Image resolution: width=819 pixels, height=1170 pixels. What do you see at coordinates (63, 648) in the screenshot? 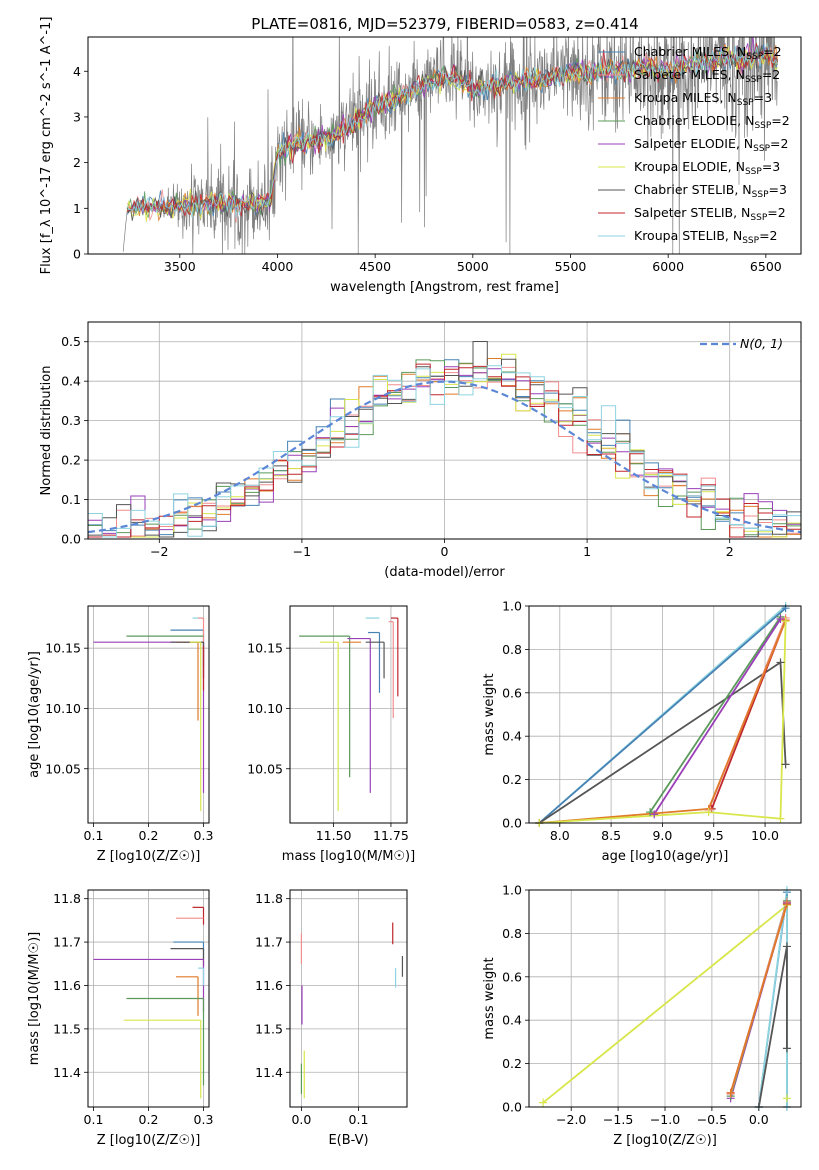
I see `y-tick-label: 10.15` at bounding box center [63, 648].